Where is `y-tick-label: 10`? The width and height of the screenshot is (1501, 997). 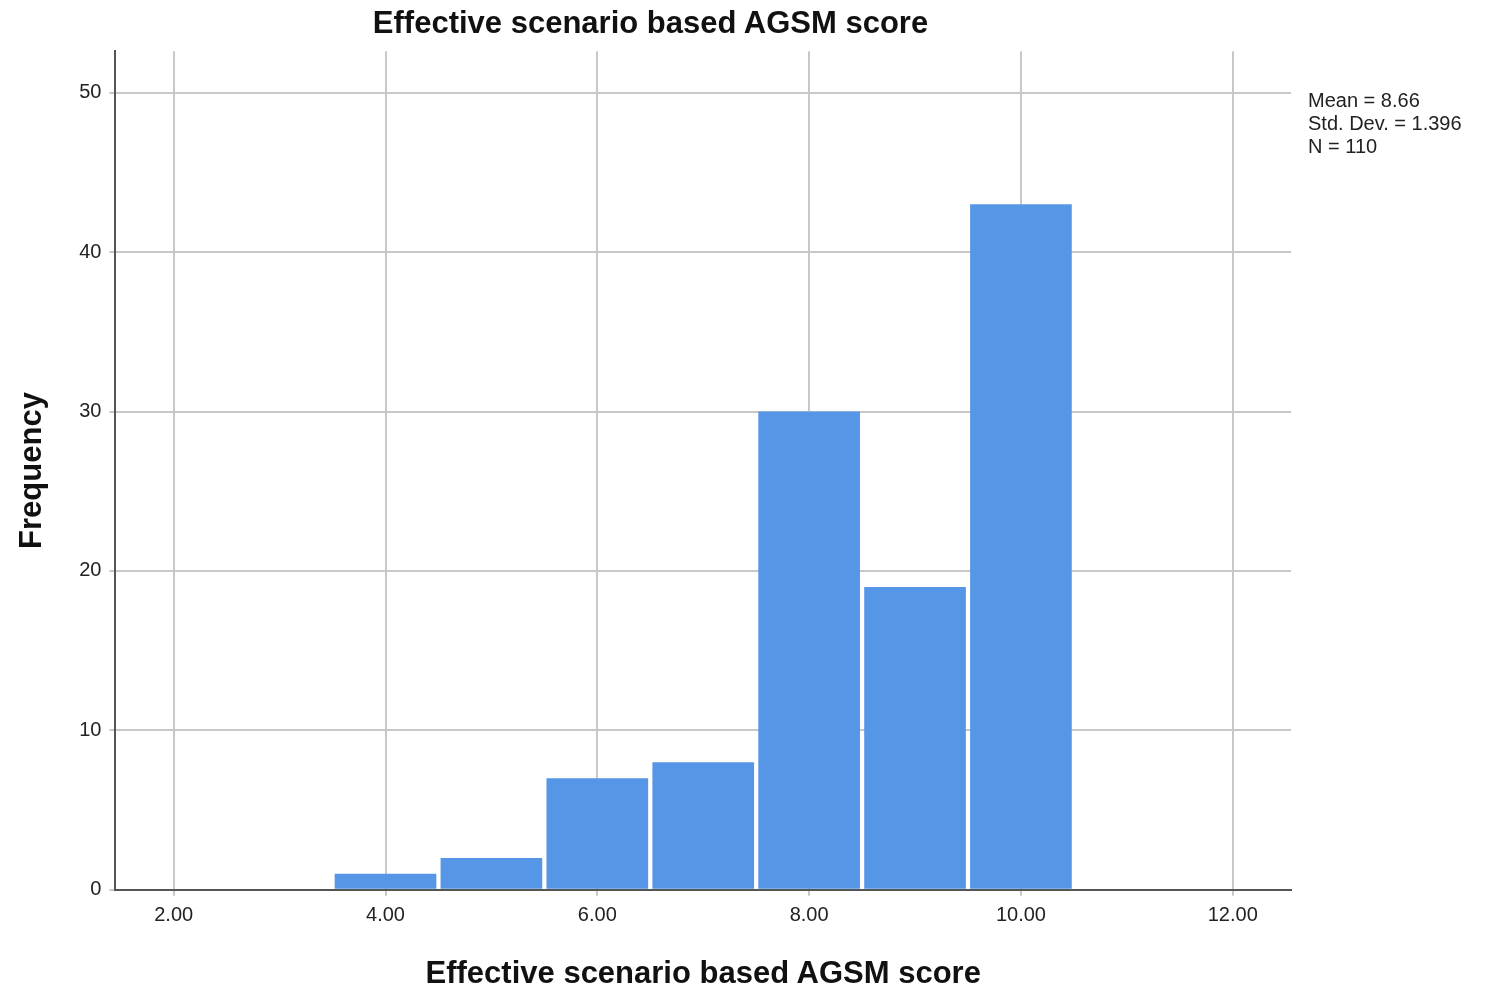
y-tick-label: 10 is located at coordinates (90, 728).